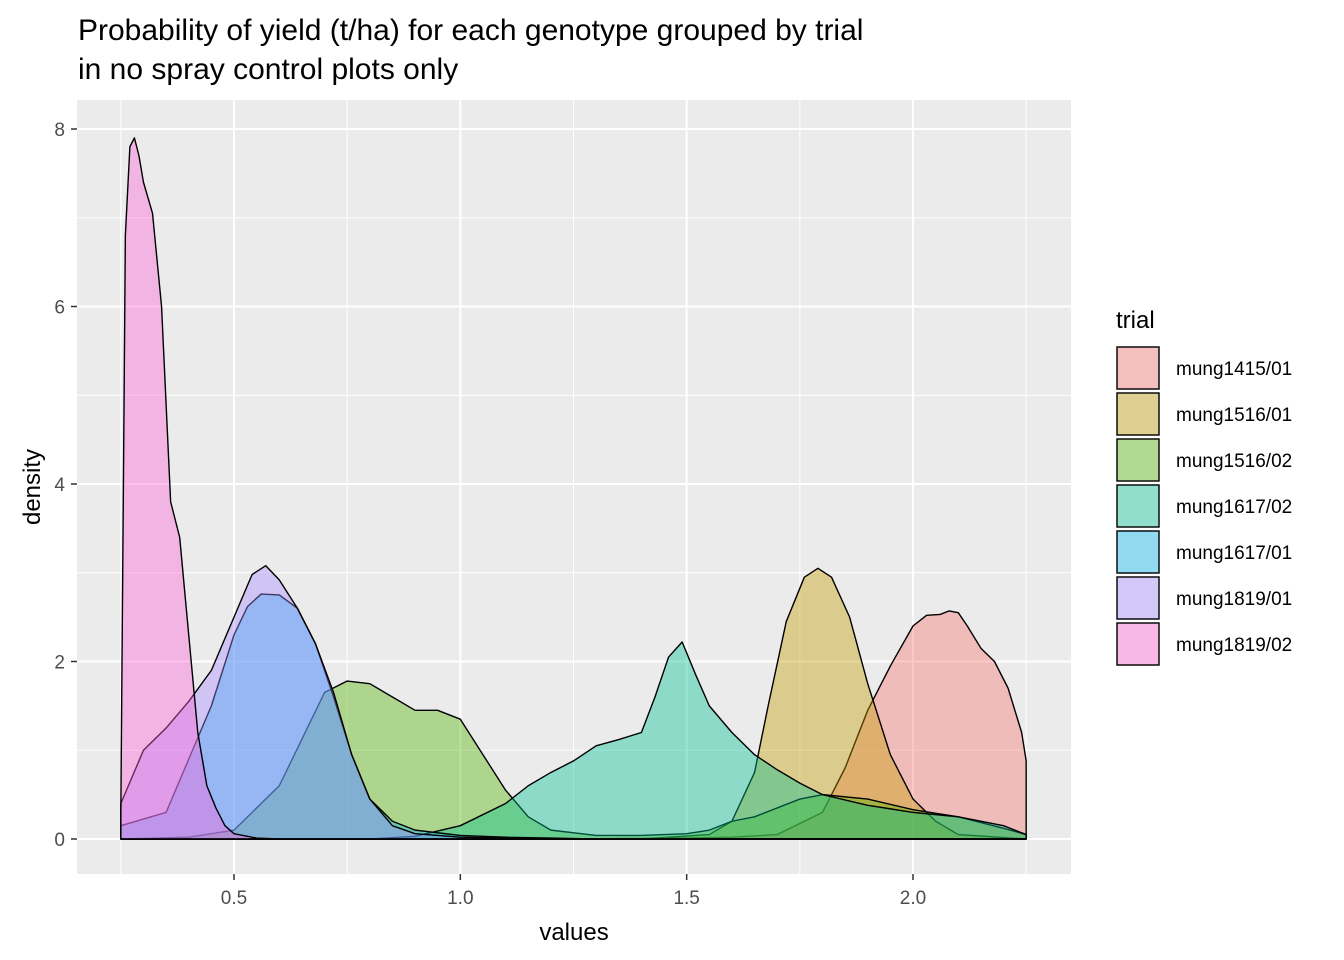  I want to click on y-tick-label: 2, so click(59, 663).